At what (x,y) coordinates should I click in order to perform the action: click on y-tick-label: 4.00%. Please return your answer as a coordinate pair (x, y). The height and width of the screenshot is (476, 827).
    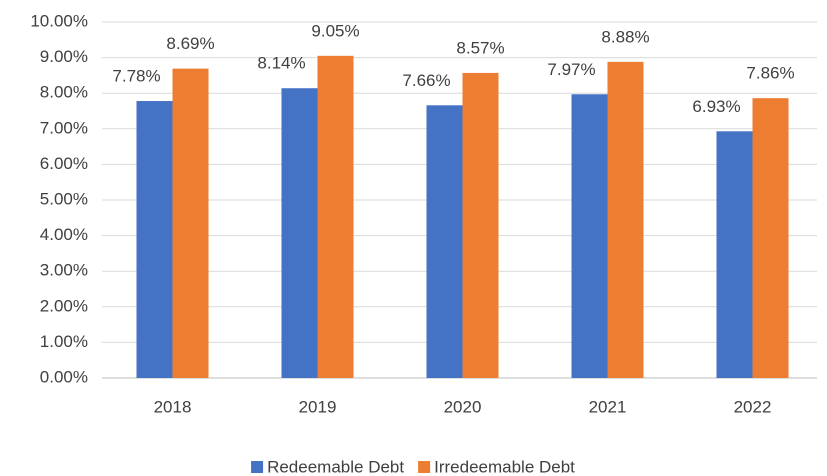
    Looking at the image, I should click on (64, 234).